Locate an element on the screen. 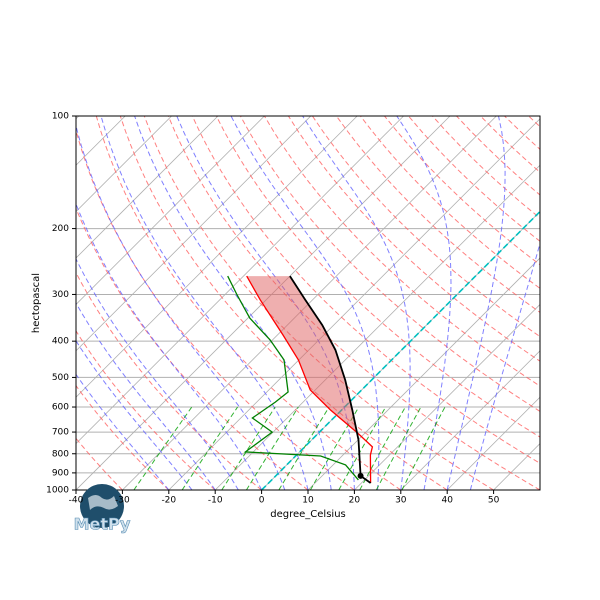 Image resolution: width=600 pixels, height=600 pixels. x-tick-label: -10 is located at coordinates (215, 501).